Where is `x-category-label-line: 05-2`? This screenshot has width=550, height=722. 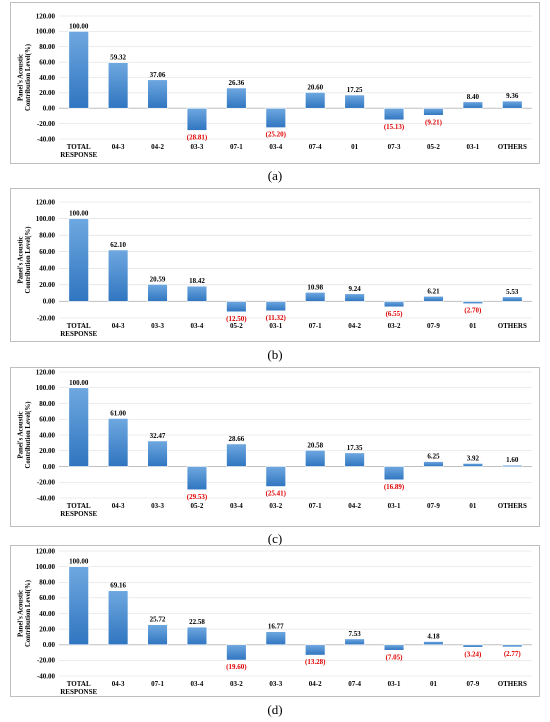
x-category-label-line: 05-2 is located at coordinates (197, 506).